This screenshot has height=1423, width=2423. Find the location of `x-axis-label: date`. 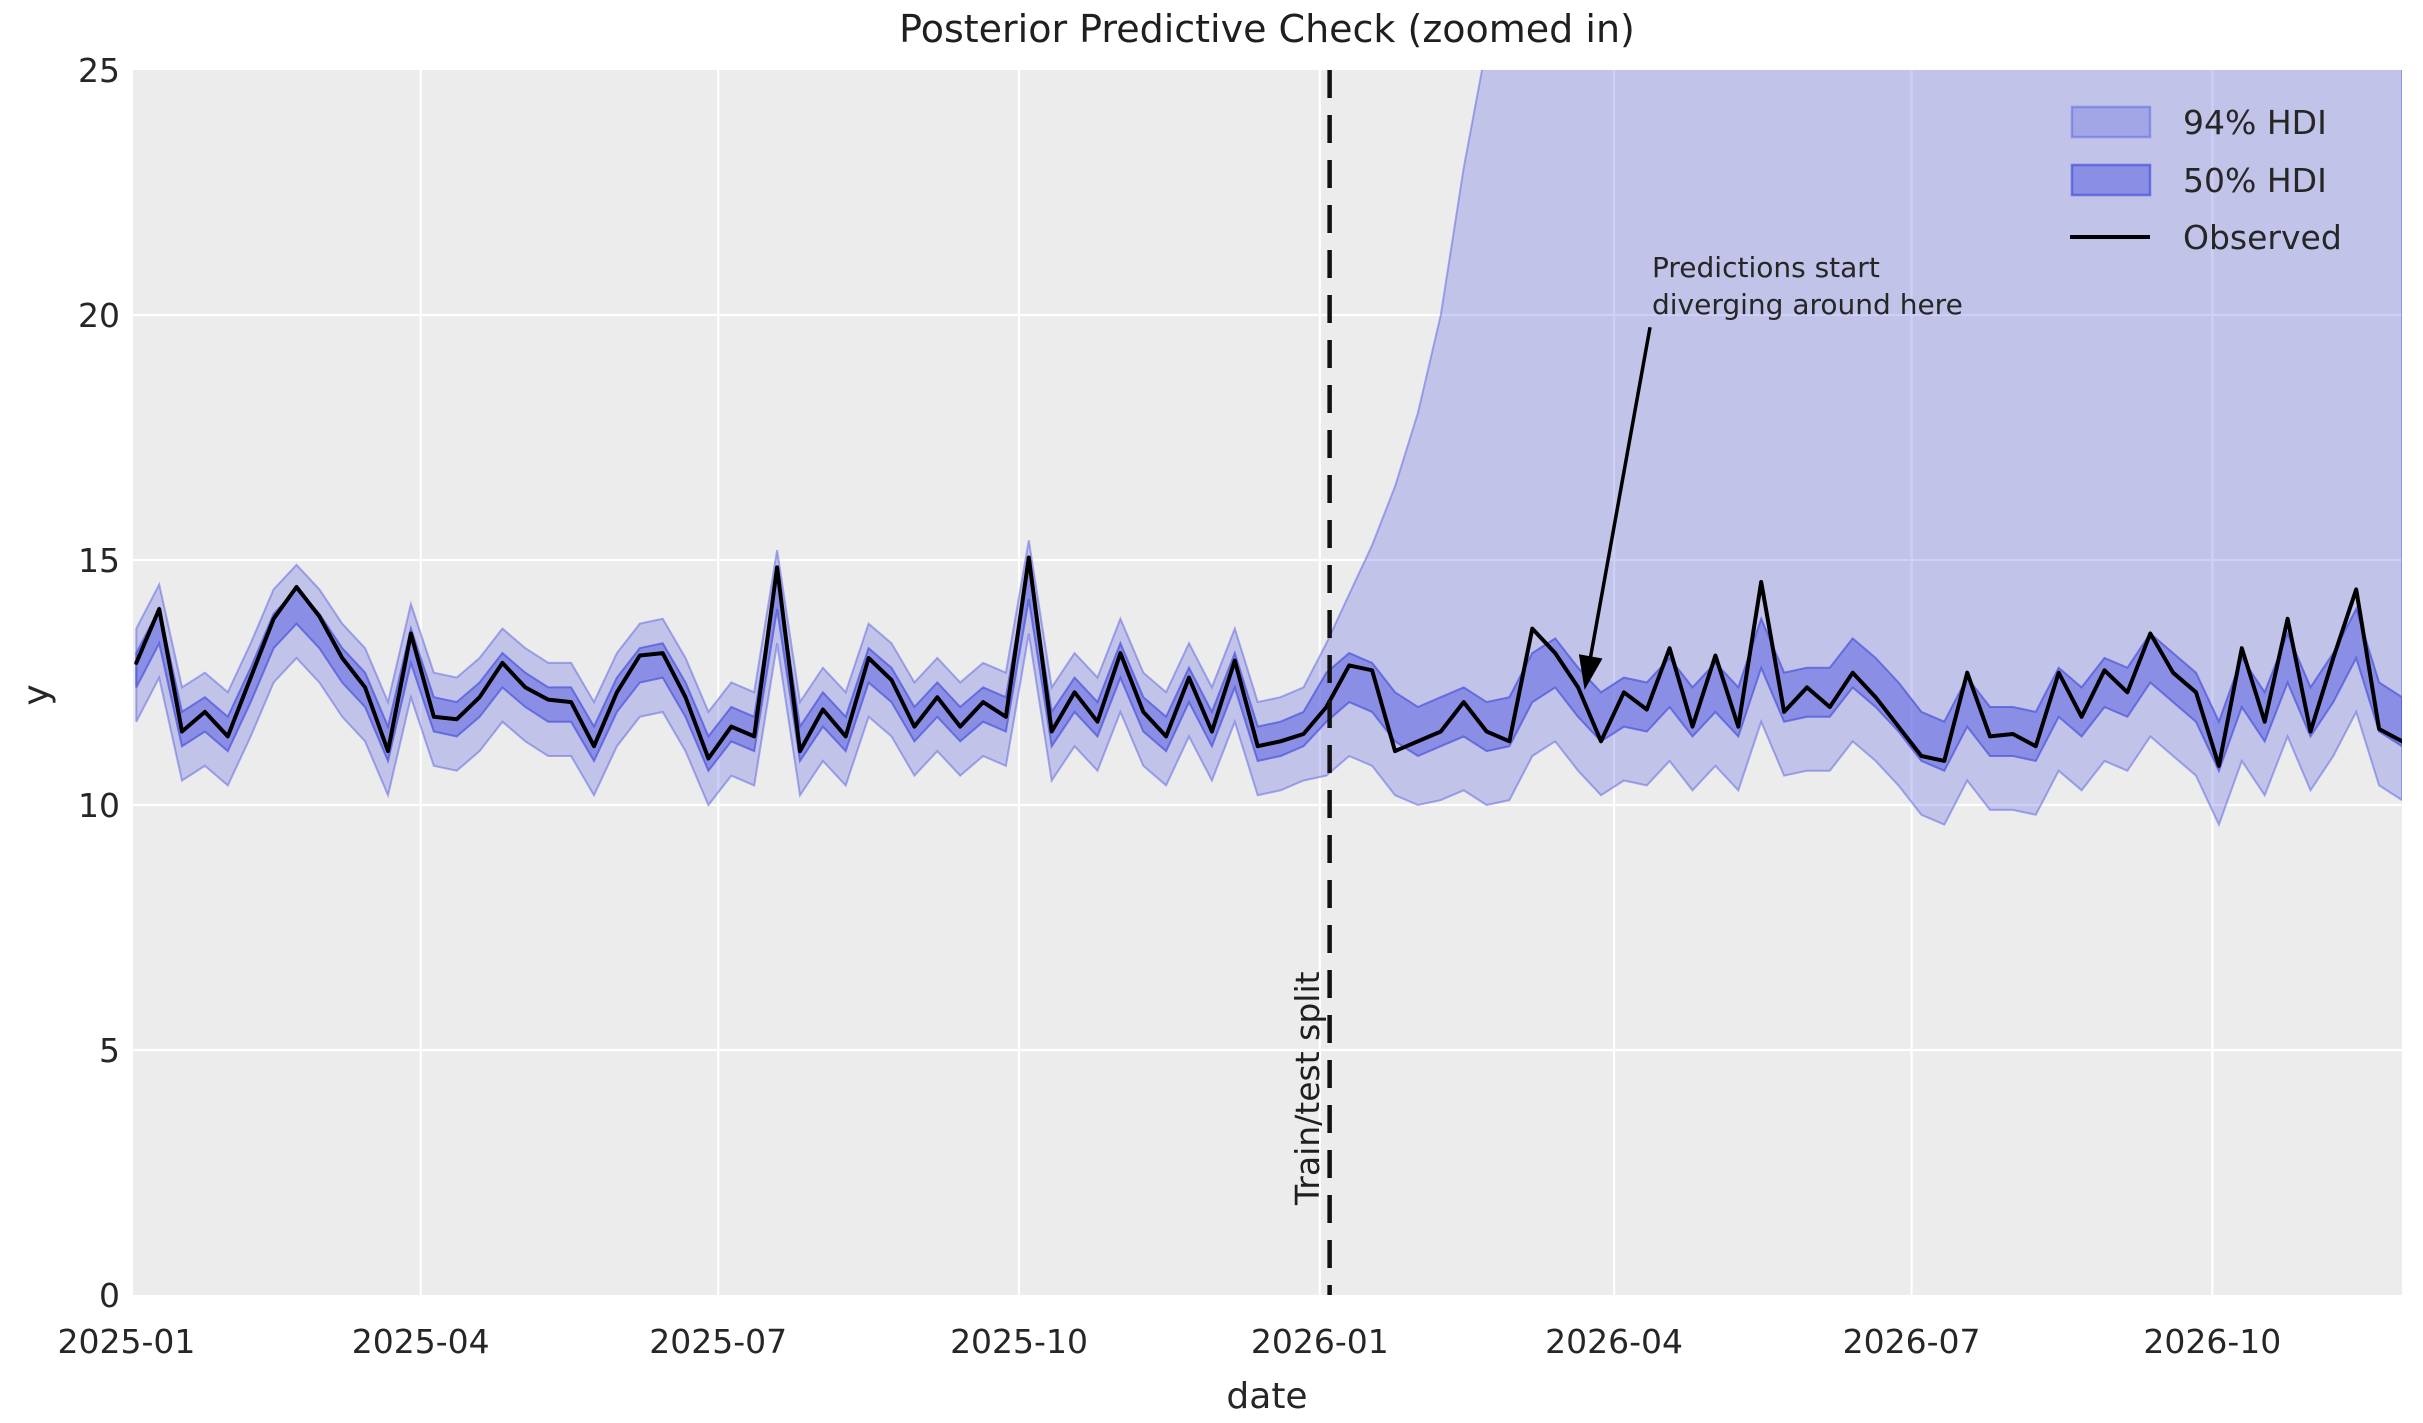

x-axis-label: date is located at coordinates (1266, 1396).